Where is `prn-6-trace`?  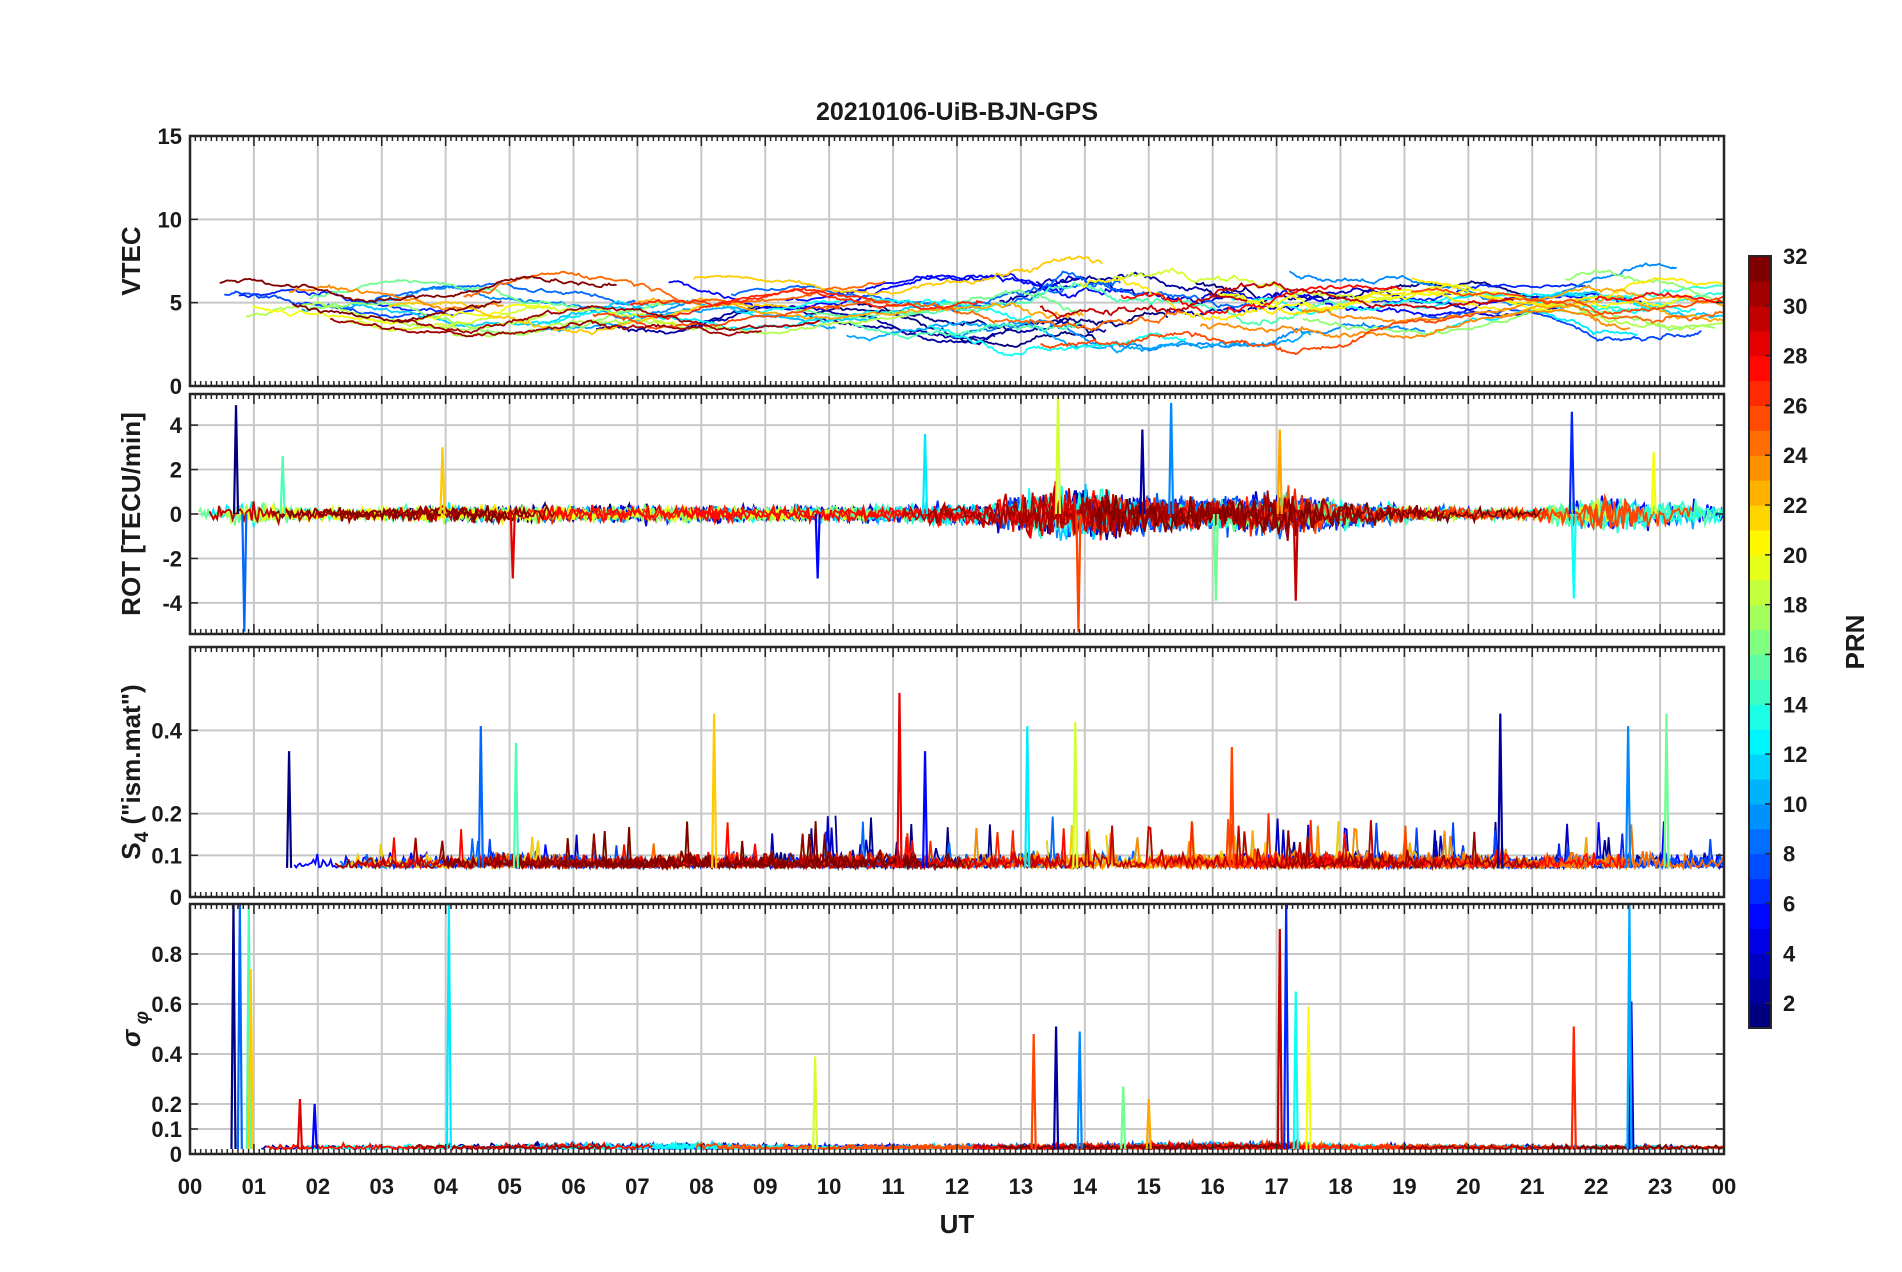
prn-6-trace is located at coordinates (357, 302).